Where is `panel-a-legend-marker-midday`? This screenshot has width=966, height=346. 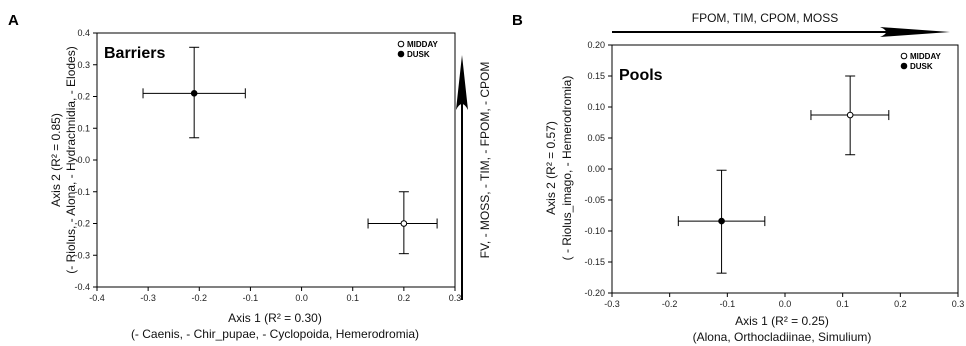 panel-a-legend-marker-midday is located at coordinates (401, 44).